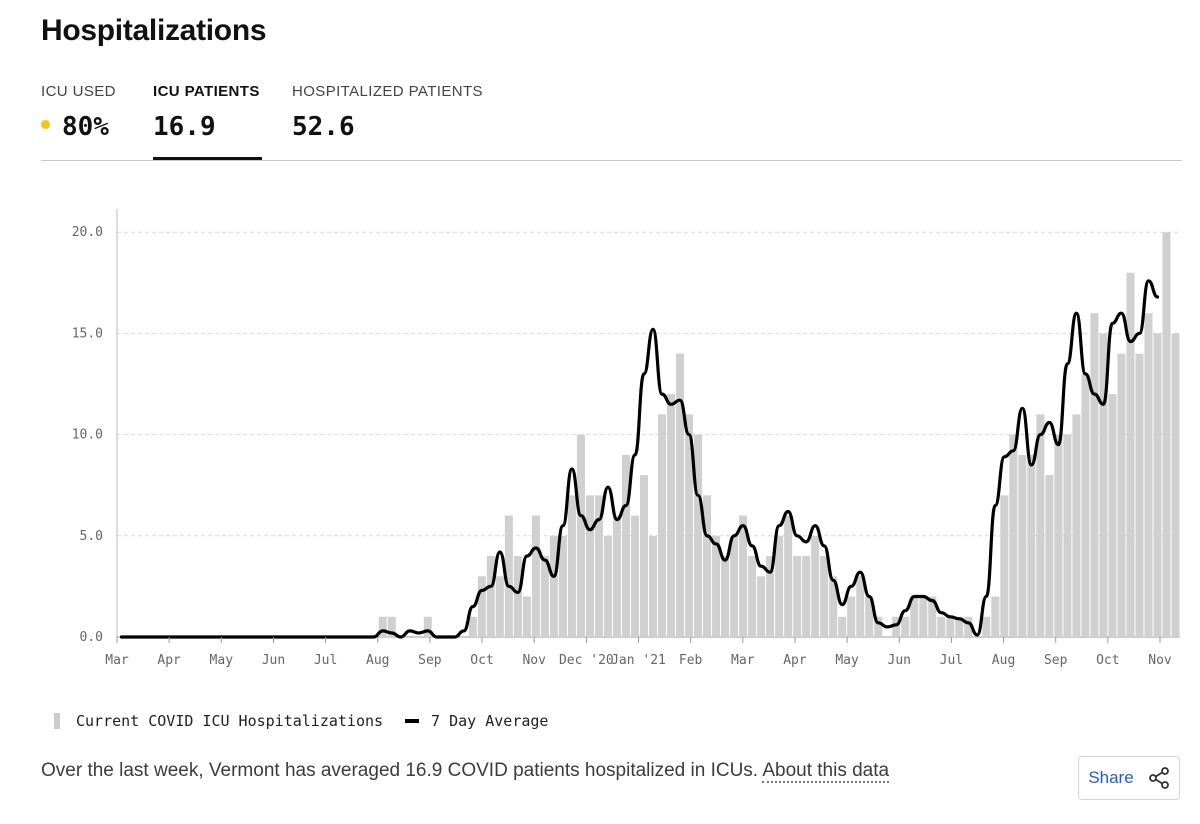 This screenshot has width=1200, height=824. I want to click on y-tick-label: 5.0, so click(91, 536).